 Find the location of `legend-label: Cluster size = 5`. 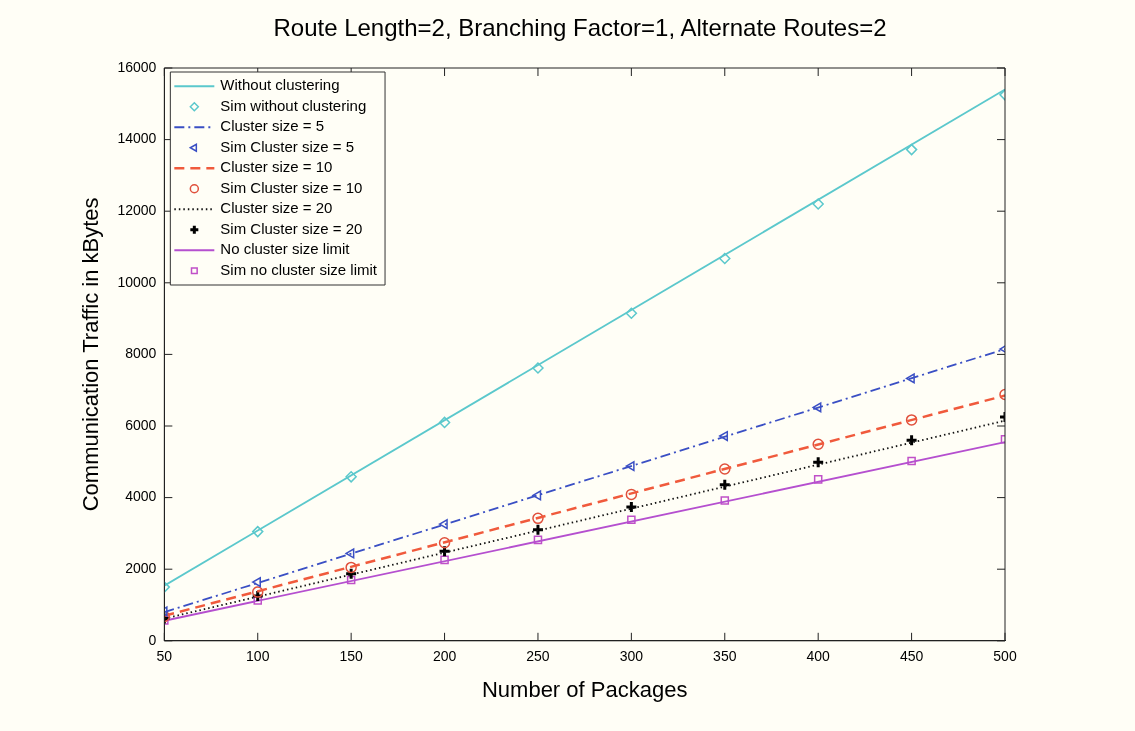

legend-label: Cluster size = 5 is located at coordinates (272, 126).